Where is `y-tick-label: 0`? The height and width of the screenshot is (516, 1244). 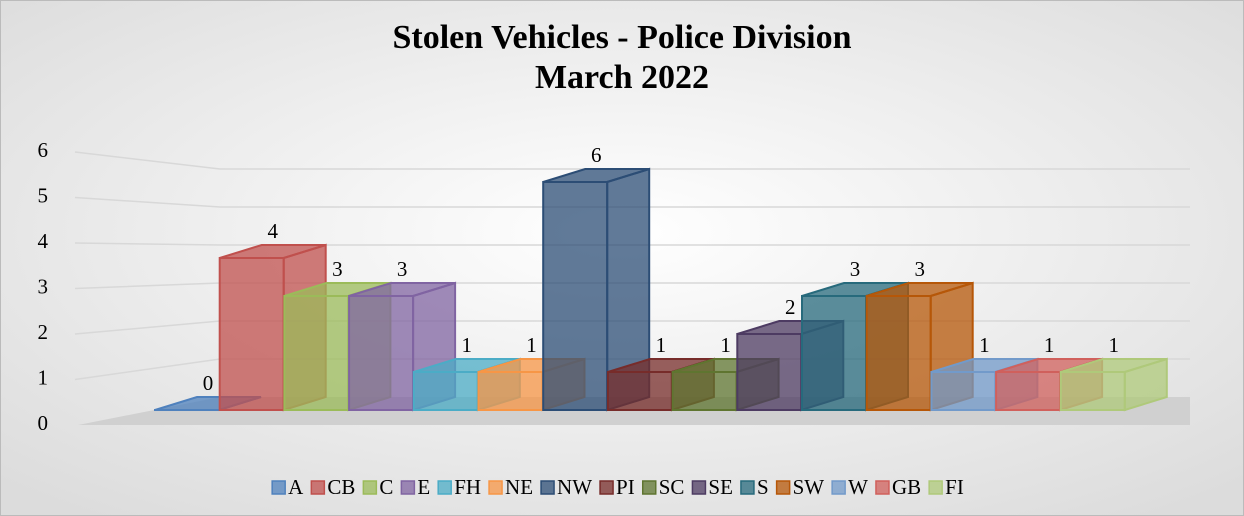 y-tick-label: 0 is located at coordinates (43, 423).